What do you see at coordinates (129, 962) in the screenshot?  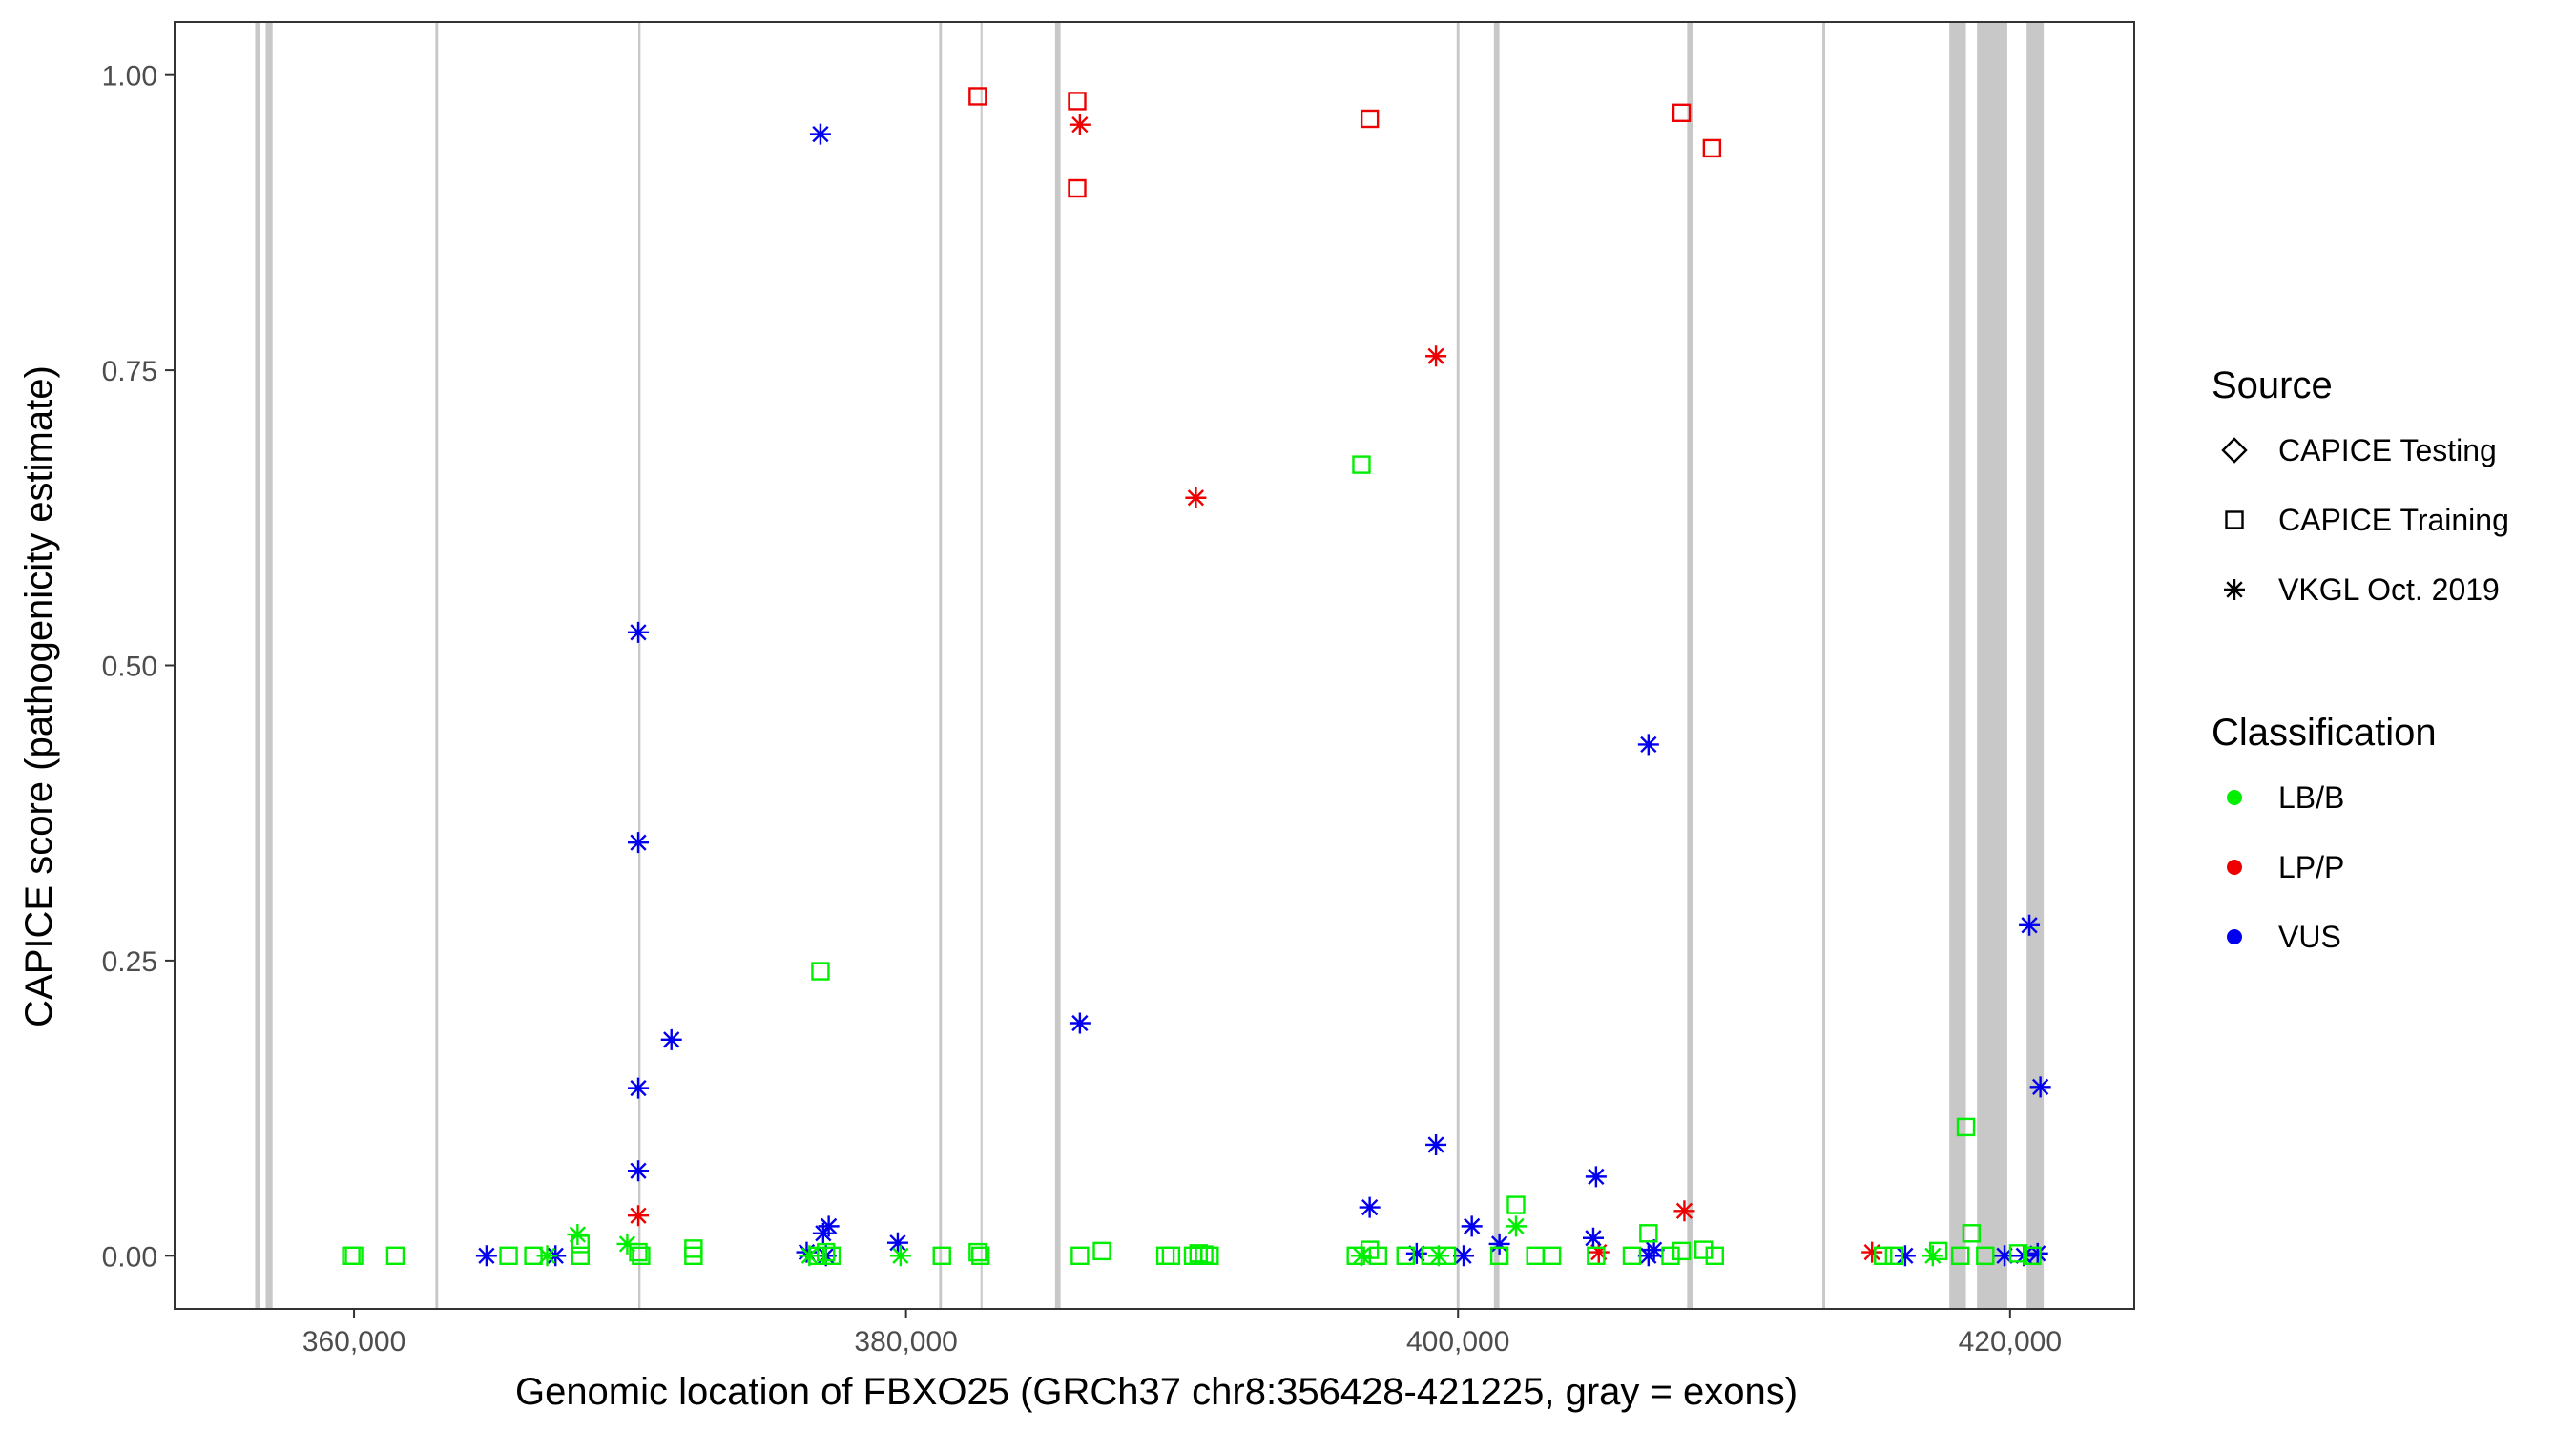 I see `y-tick-label: 0.25` at bounding box center [129, 962].